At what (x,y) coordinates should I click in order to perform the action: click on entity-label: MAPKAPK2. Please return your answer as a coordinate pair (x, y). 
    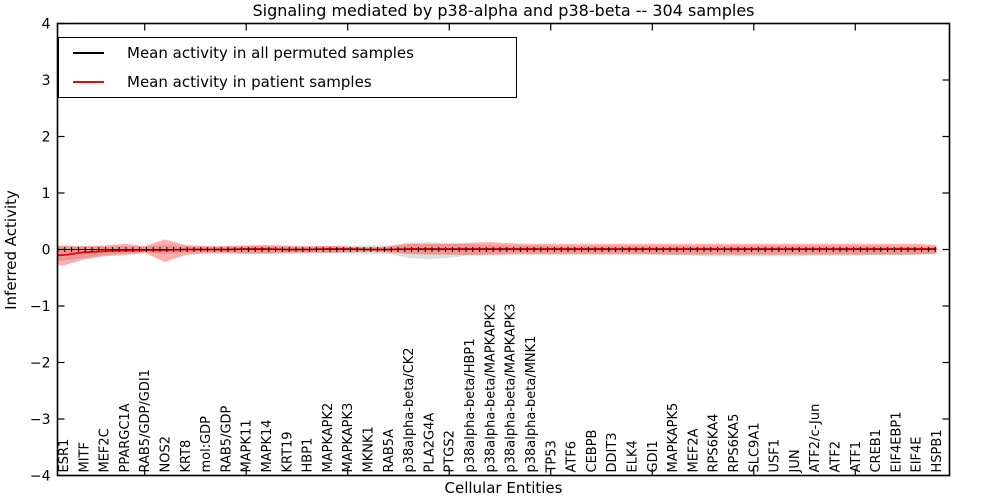
    Looking at the image, I should click on (328, 438).